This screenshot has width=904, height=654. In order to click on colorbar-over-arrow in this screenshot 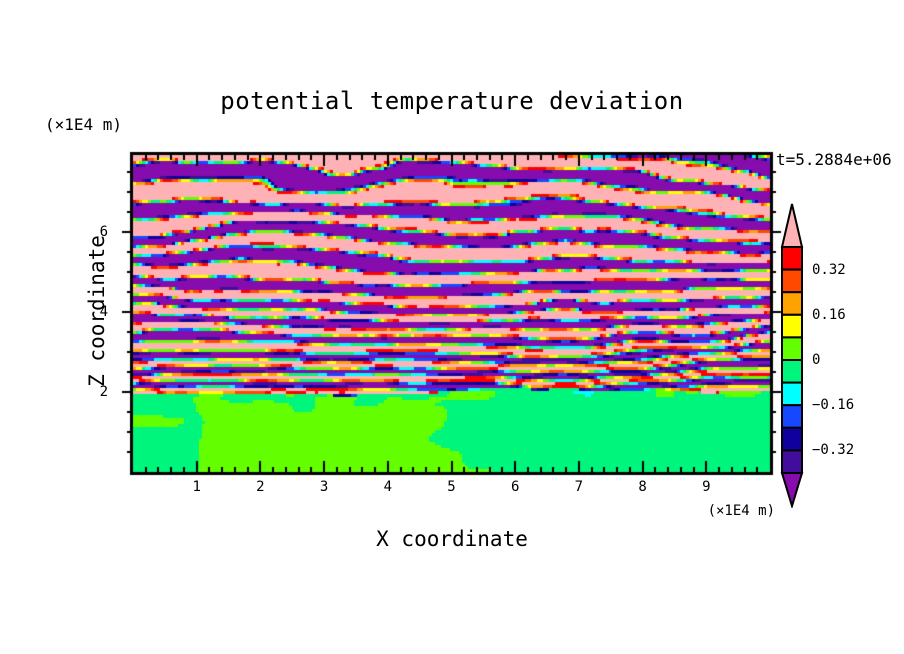, I will do `click(792, 225)`.